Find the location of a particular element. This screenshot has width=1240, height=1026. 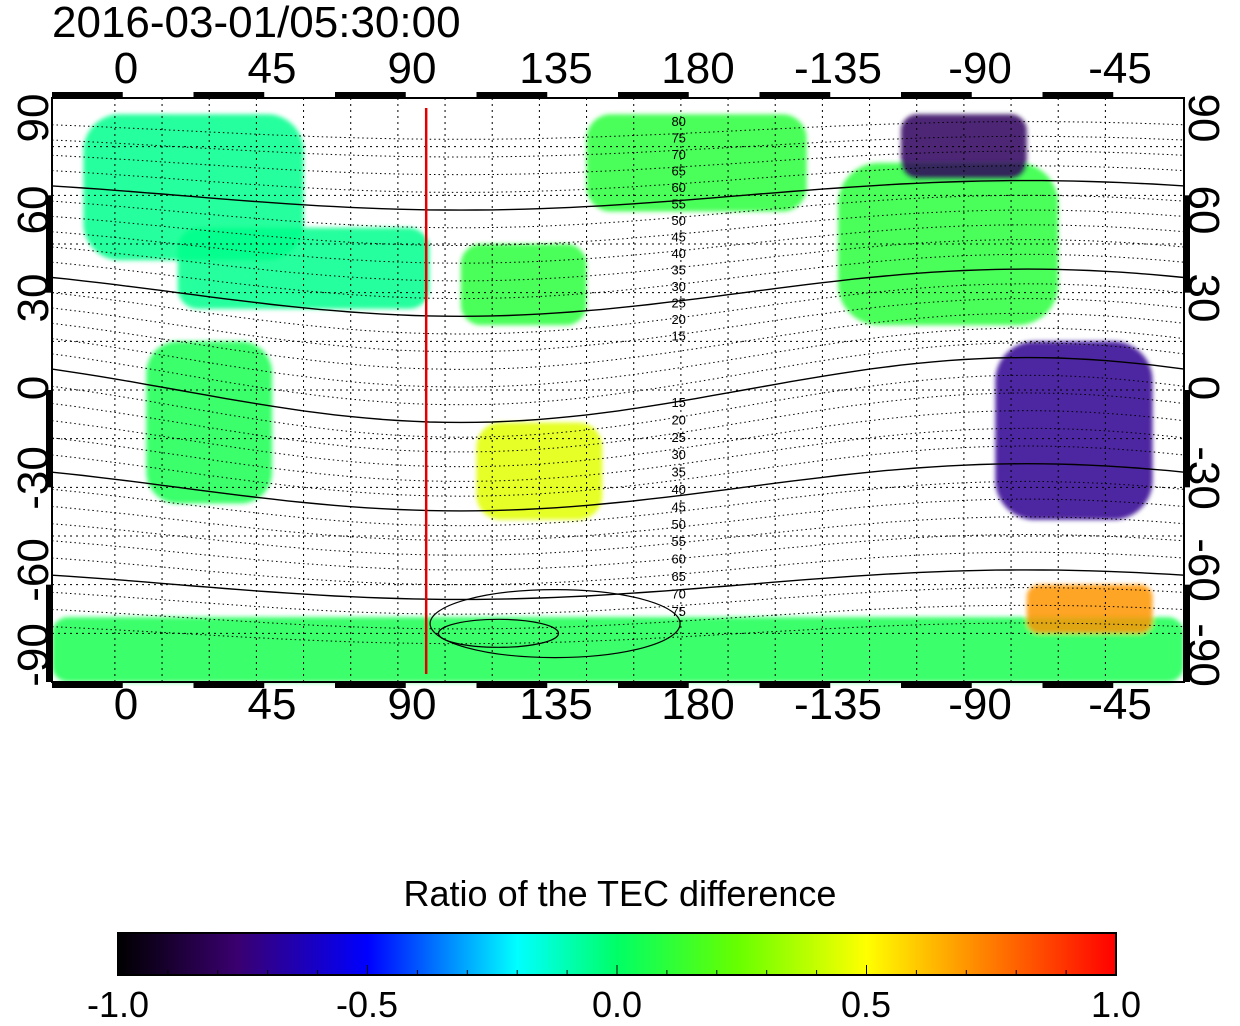

bottom-tick-label: 45 is located at coordinates (272, 704).